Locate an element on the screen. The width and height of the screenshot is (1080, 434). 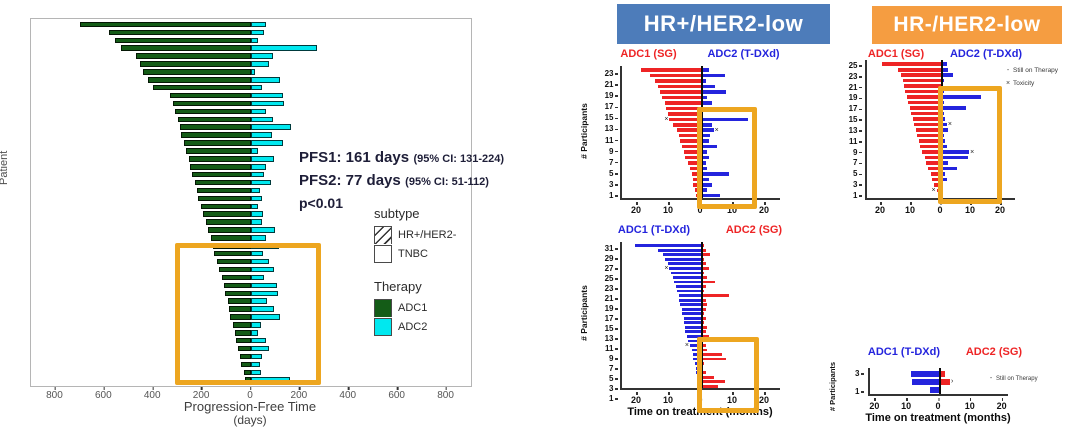
main-x-axis-label: Progression-Free Time is located at coordinates (250, 406).